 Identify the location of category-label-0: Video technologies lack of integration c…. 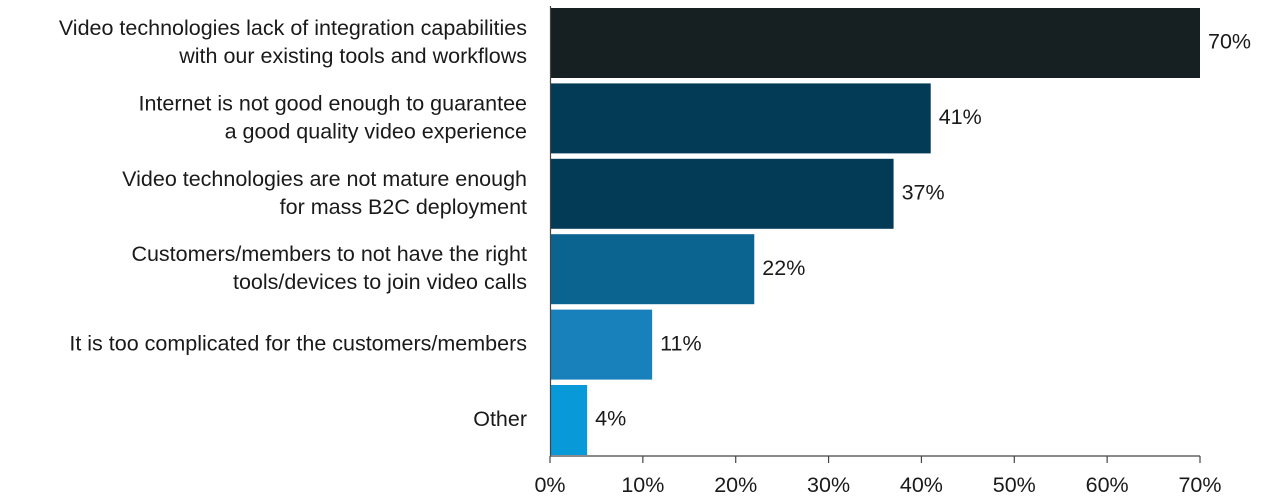
(293, 42).